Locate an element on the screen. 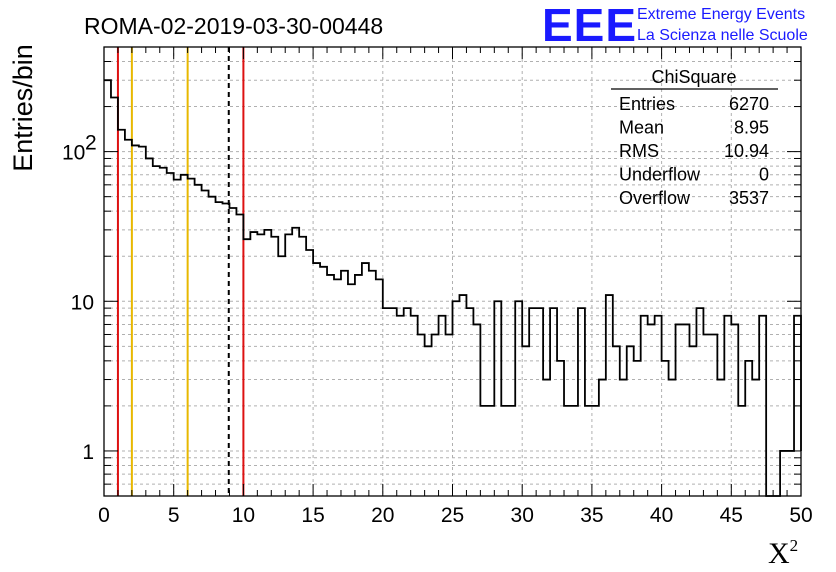  x-tick-label: 10 is located at coordinates (243, 515).